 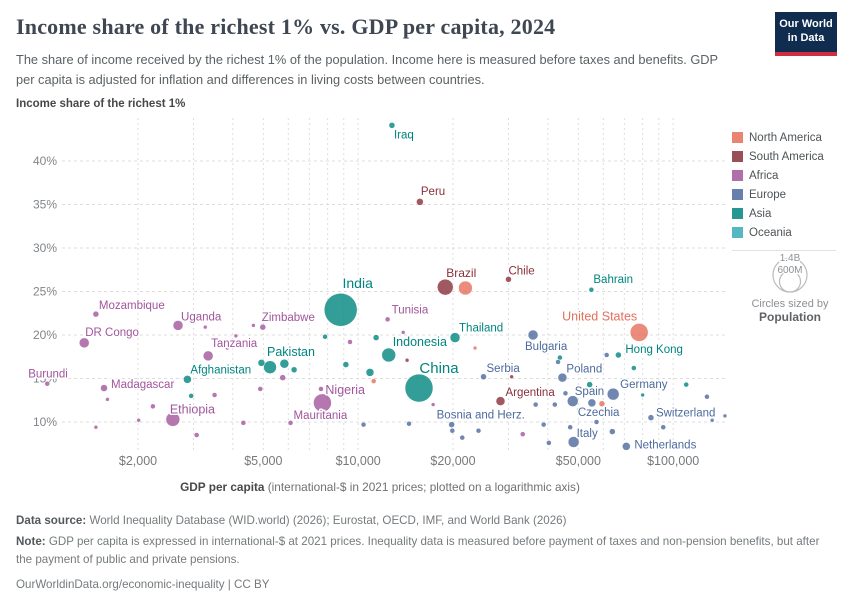 I want to click on data-point-dr-congo, so click(x=84, y=343).